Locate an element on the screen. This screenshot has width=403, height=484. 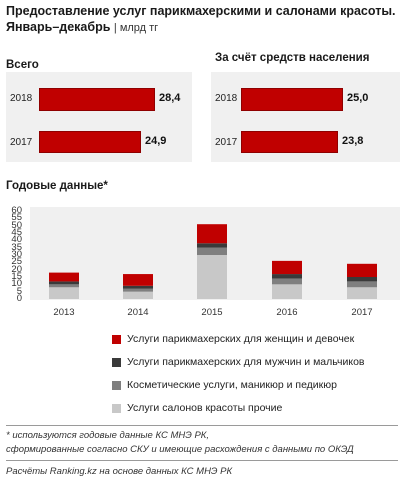
y-tick-label: 35 is located at coordinates (16, 247).